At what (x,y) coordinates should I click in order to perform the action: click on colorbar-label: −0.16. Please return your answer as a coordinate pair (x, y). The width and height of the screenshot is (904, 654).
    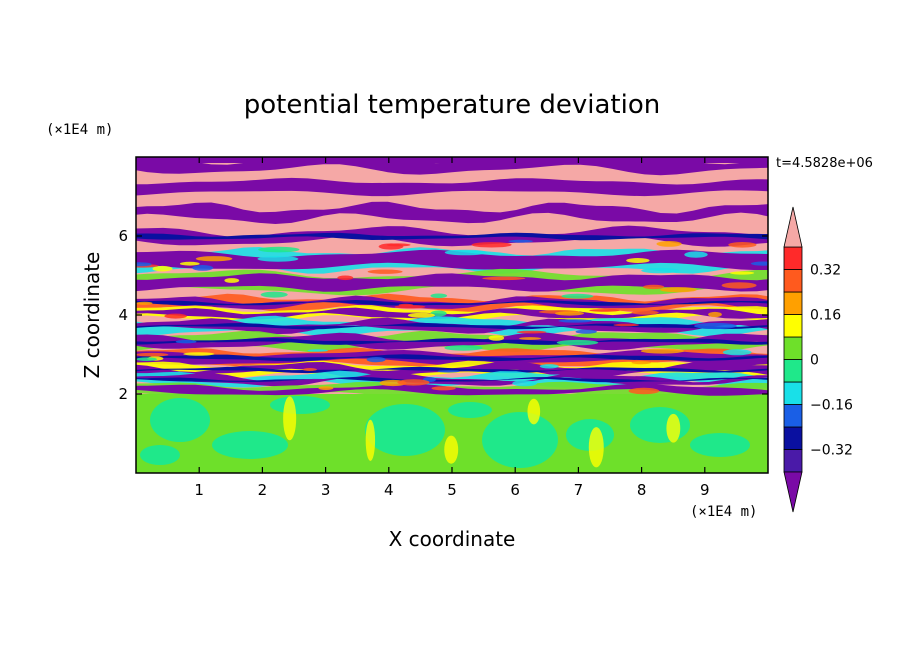
    Looking at the image, I should click on (831, 406).